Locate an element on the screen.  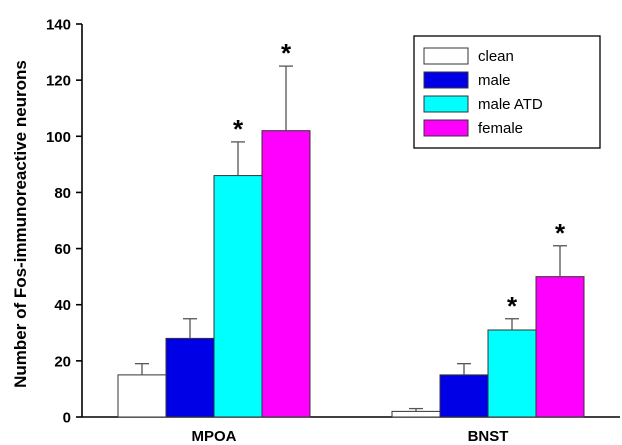
y-tick-label: 20 is located at coordinates (62, 361).